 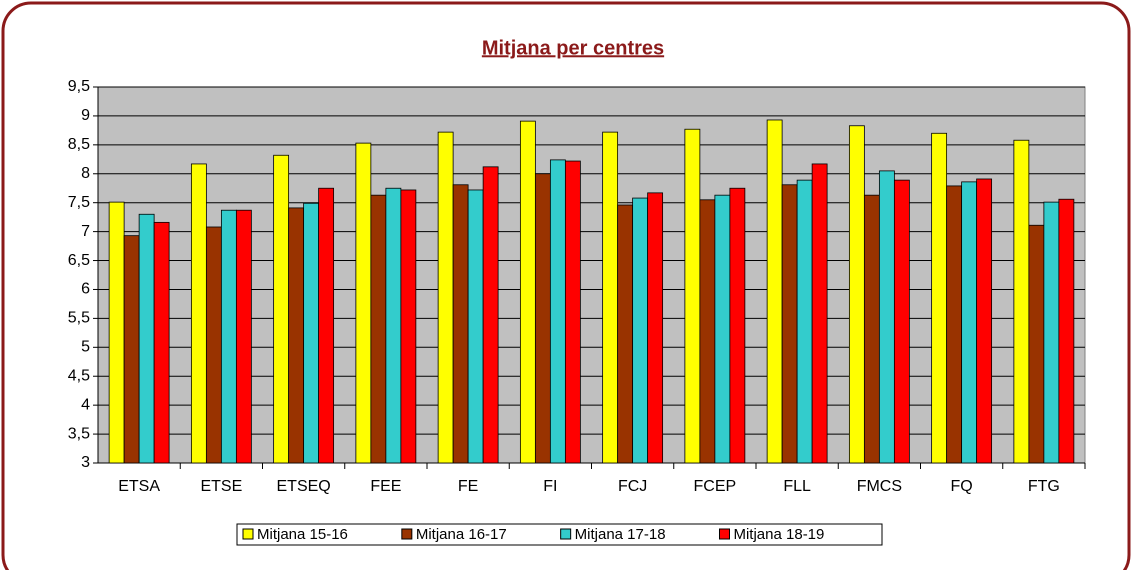 I want to click on x-tick-label: FCEP, so click(x=715, y=486).